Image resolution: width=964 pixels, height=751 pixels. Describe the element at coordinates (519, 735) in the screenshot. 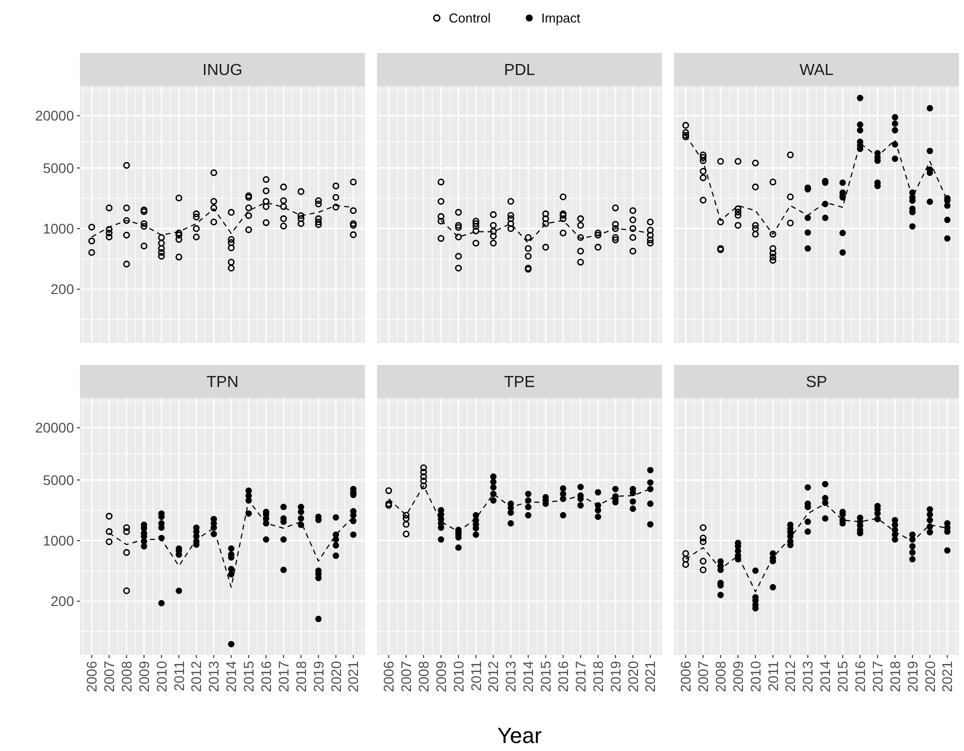

I see `x-axis-title: Year` at that location.